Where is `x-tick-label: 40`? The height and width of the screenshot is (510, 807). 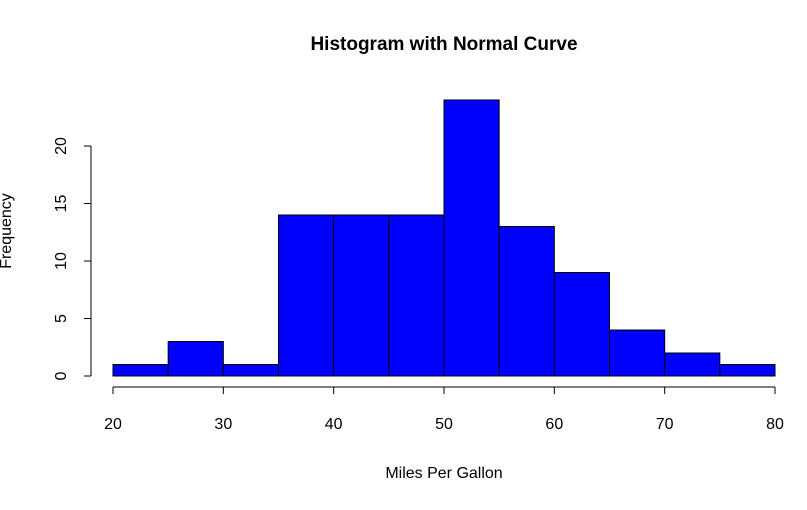 x-tick-label: 40 is located at coordinates (334, 424).